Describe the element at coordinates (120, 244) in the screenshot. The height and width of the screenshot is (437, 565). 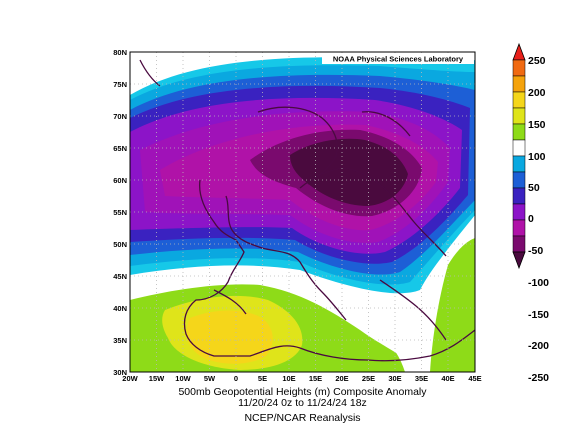
I see `lat-label-50n: 50N` at that location.